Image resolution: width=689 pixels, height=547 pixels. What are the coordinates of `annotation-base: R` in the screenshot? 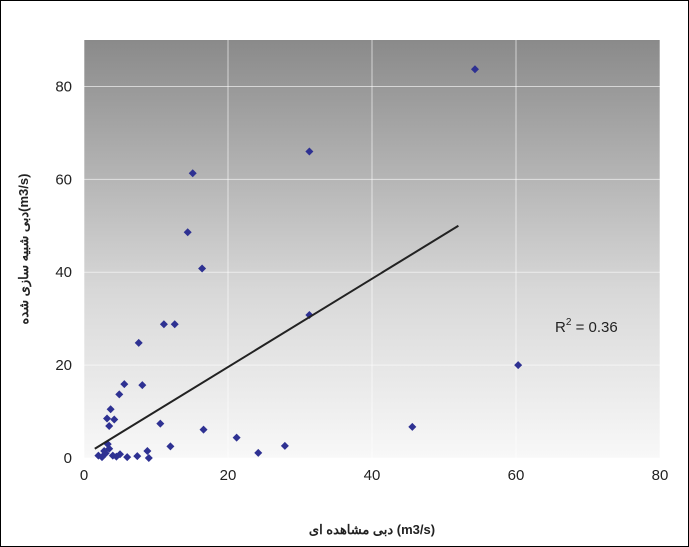 It's located at (560, 327).